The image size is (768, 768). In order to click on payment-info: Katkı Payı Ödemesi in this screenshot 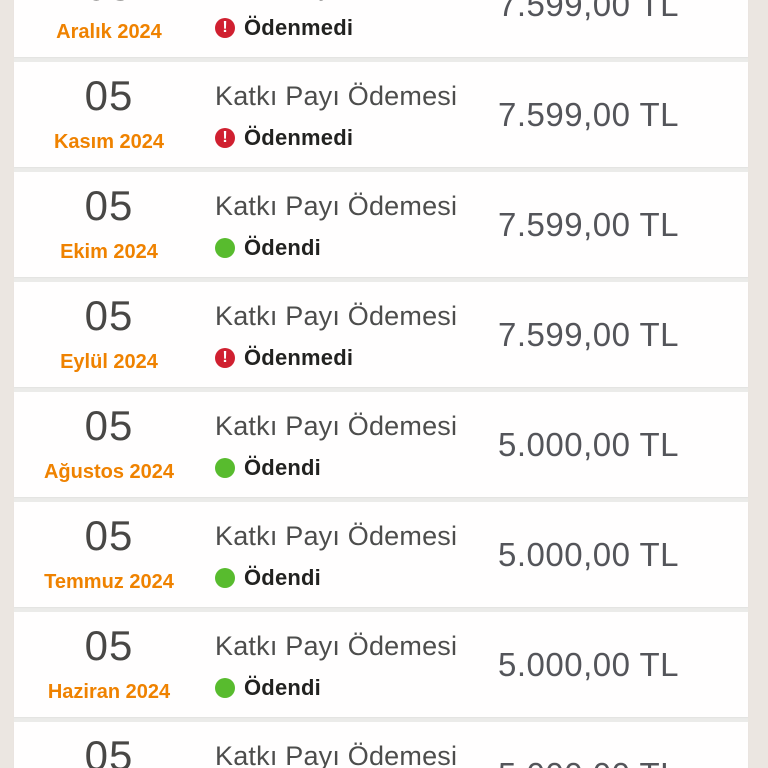, I will do `click(351, 745)`.